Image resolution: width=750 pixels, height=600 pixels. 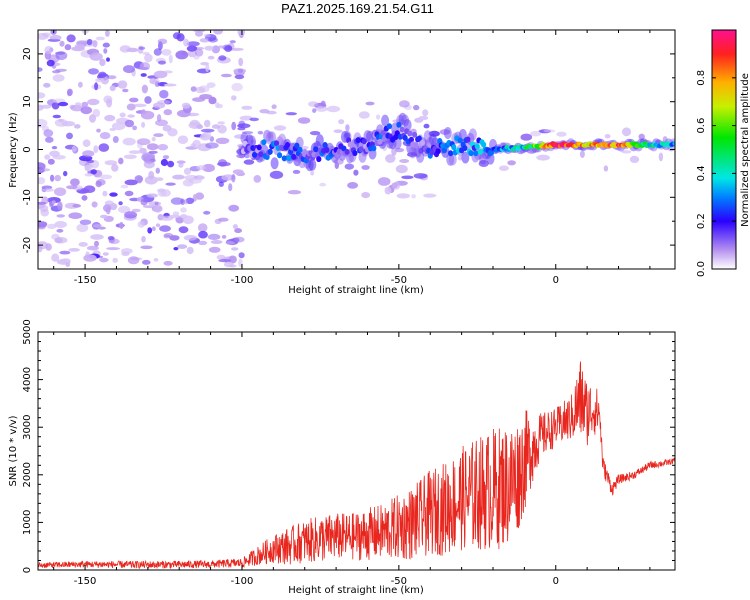 What do you see at coordinates (27, 522) in the screenshot?
I see `snr-ytick-label: 1000` at bounding box center [27, 522].